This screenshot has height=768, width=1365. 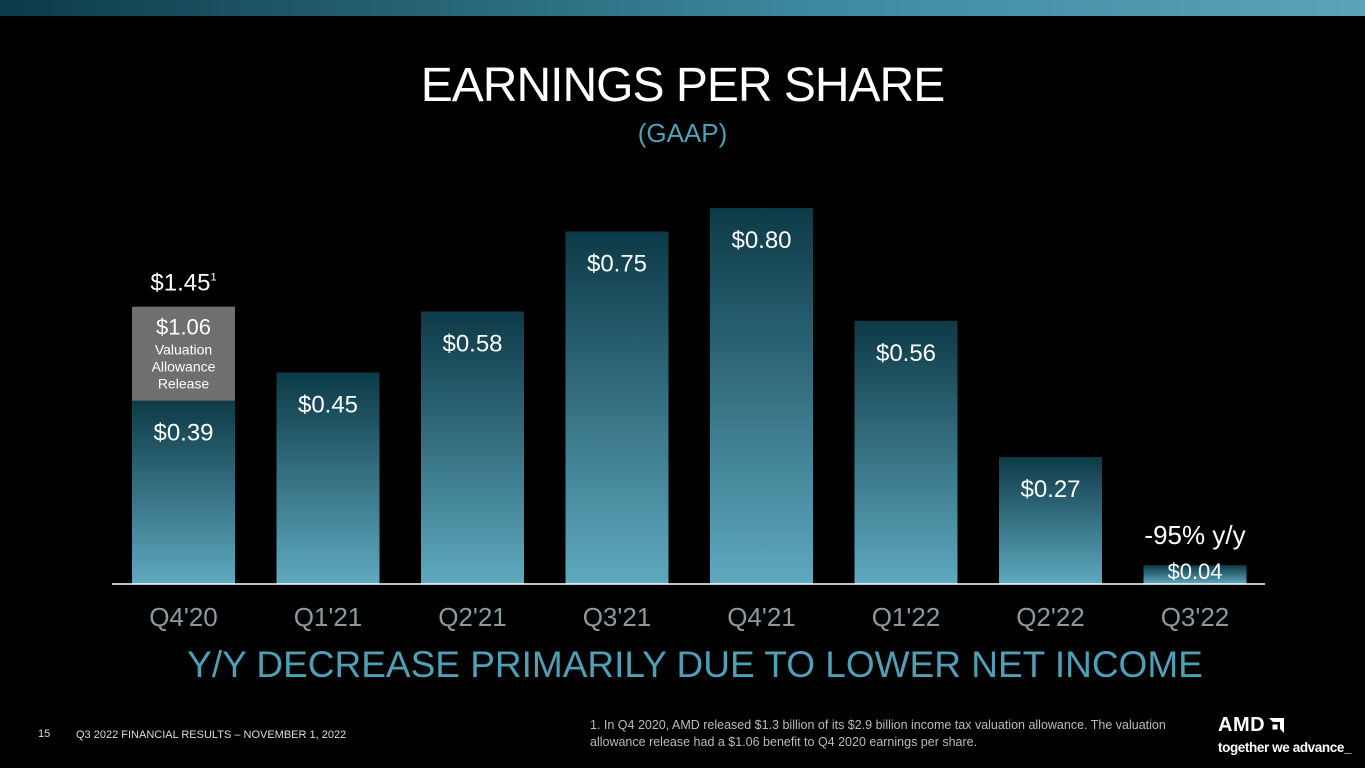 What do you see at coordinates (184, 384) in the screenshot?
I see `segment-desc-line-3: Release` at bounding box center [184, 384].